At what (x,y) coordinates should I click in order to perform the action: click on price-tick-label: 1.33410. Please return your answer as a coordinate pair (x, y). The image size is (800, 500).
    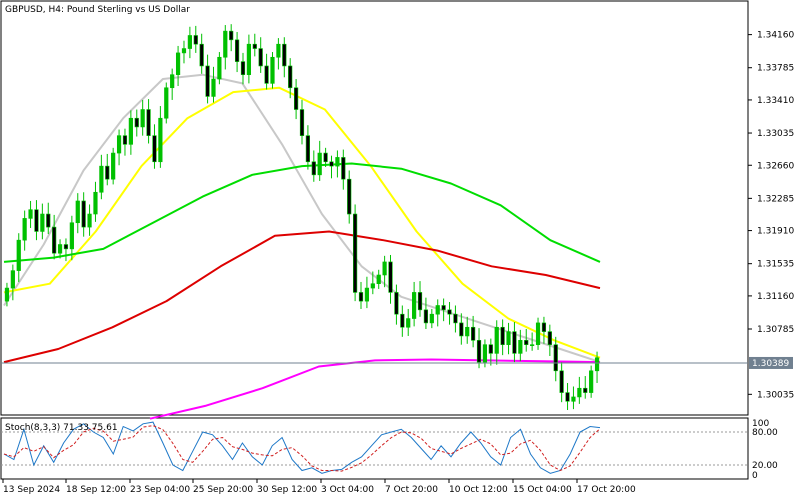
    Looking at the image, I should click on (775, 101).